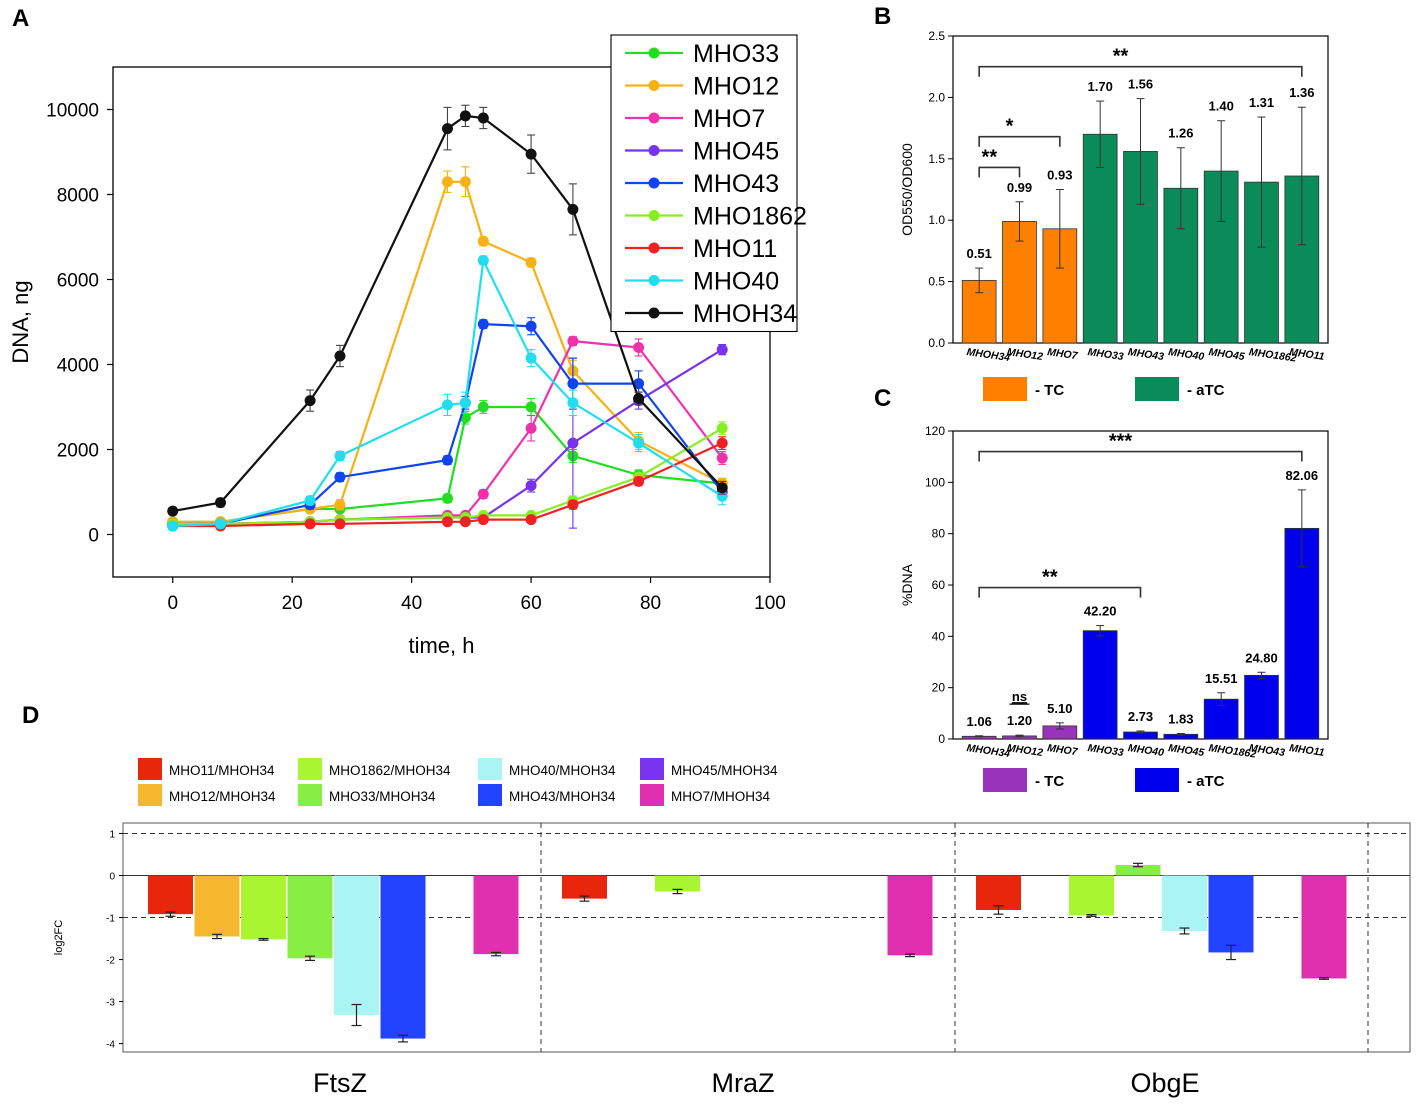  I want to click on y-tick-label: -4, so click(110, 1045).